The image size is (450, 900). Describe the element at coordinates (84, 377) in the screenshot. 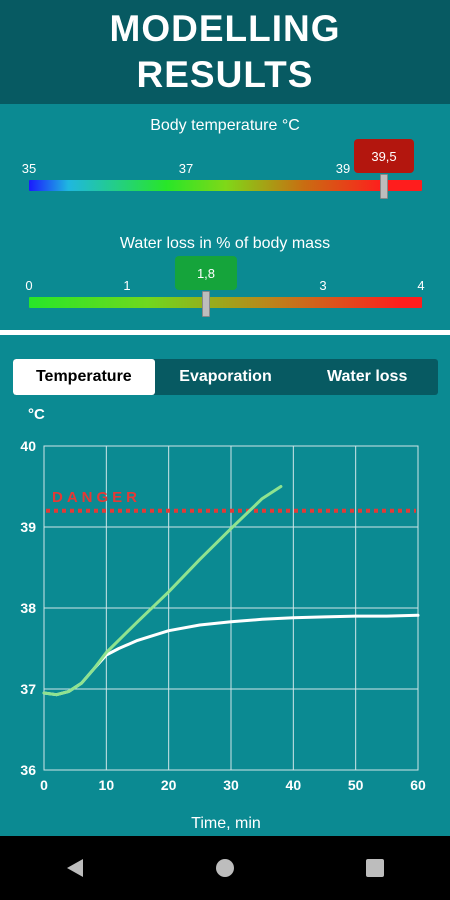

I see `tab-temperature: Temperature` at that location.